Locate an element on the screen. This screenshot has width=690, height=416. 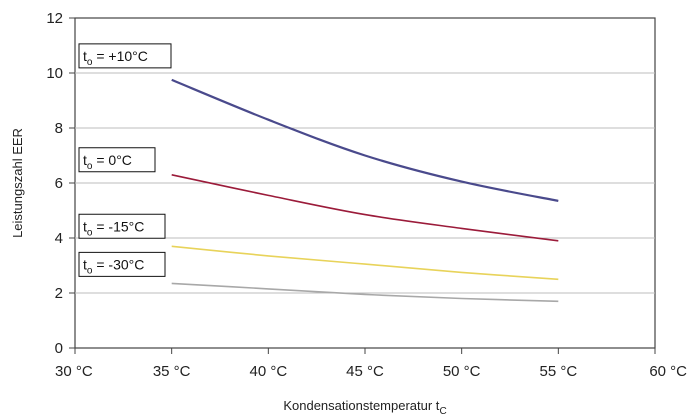
series-label-2: to = 0°C is located at coordinates (117, 160).